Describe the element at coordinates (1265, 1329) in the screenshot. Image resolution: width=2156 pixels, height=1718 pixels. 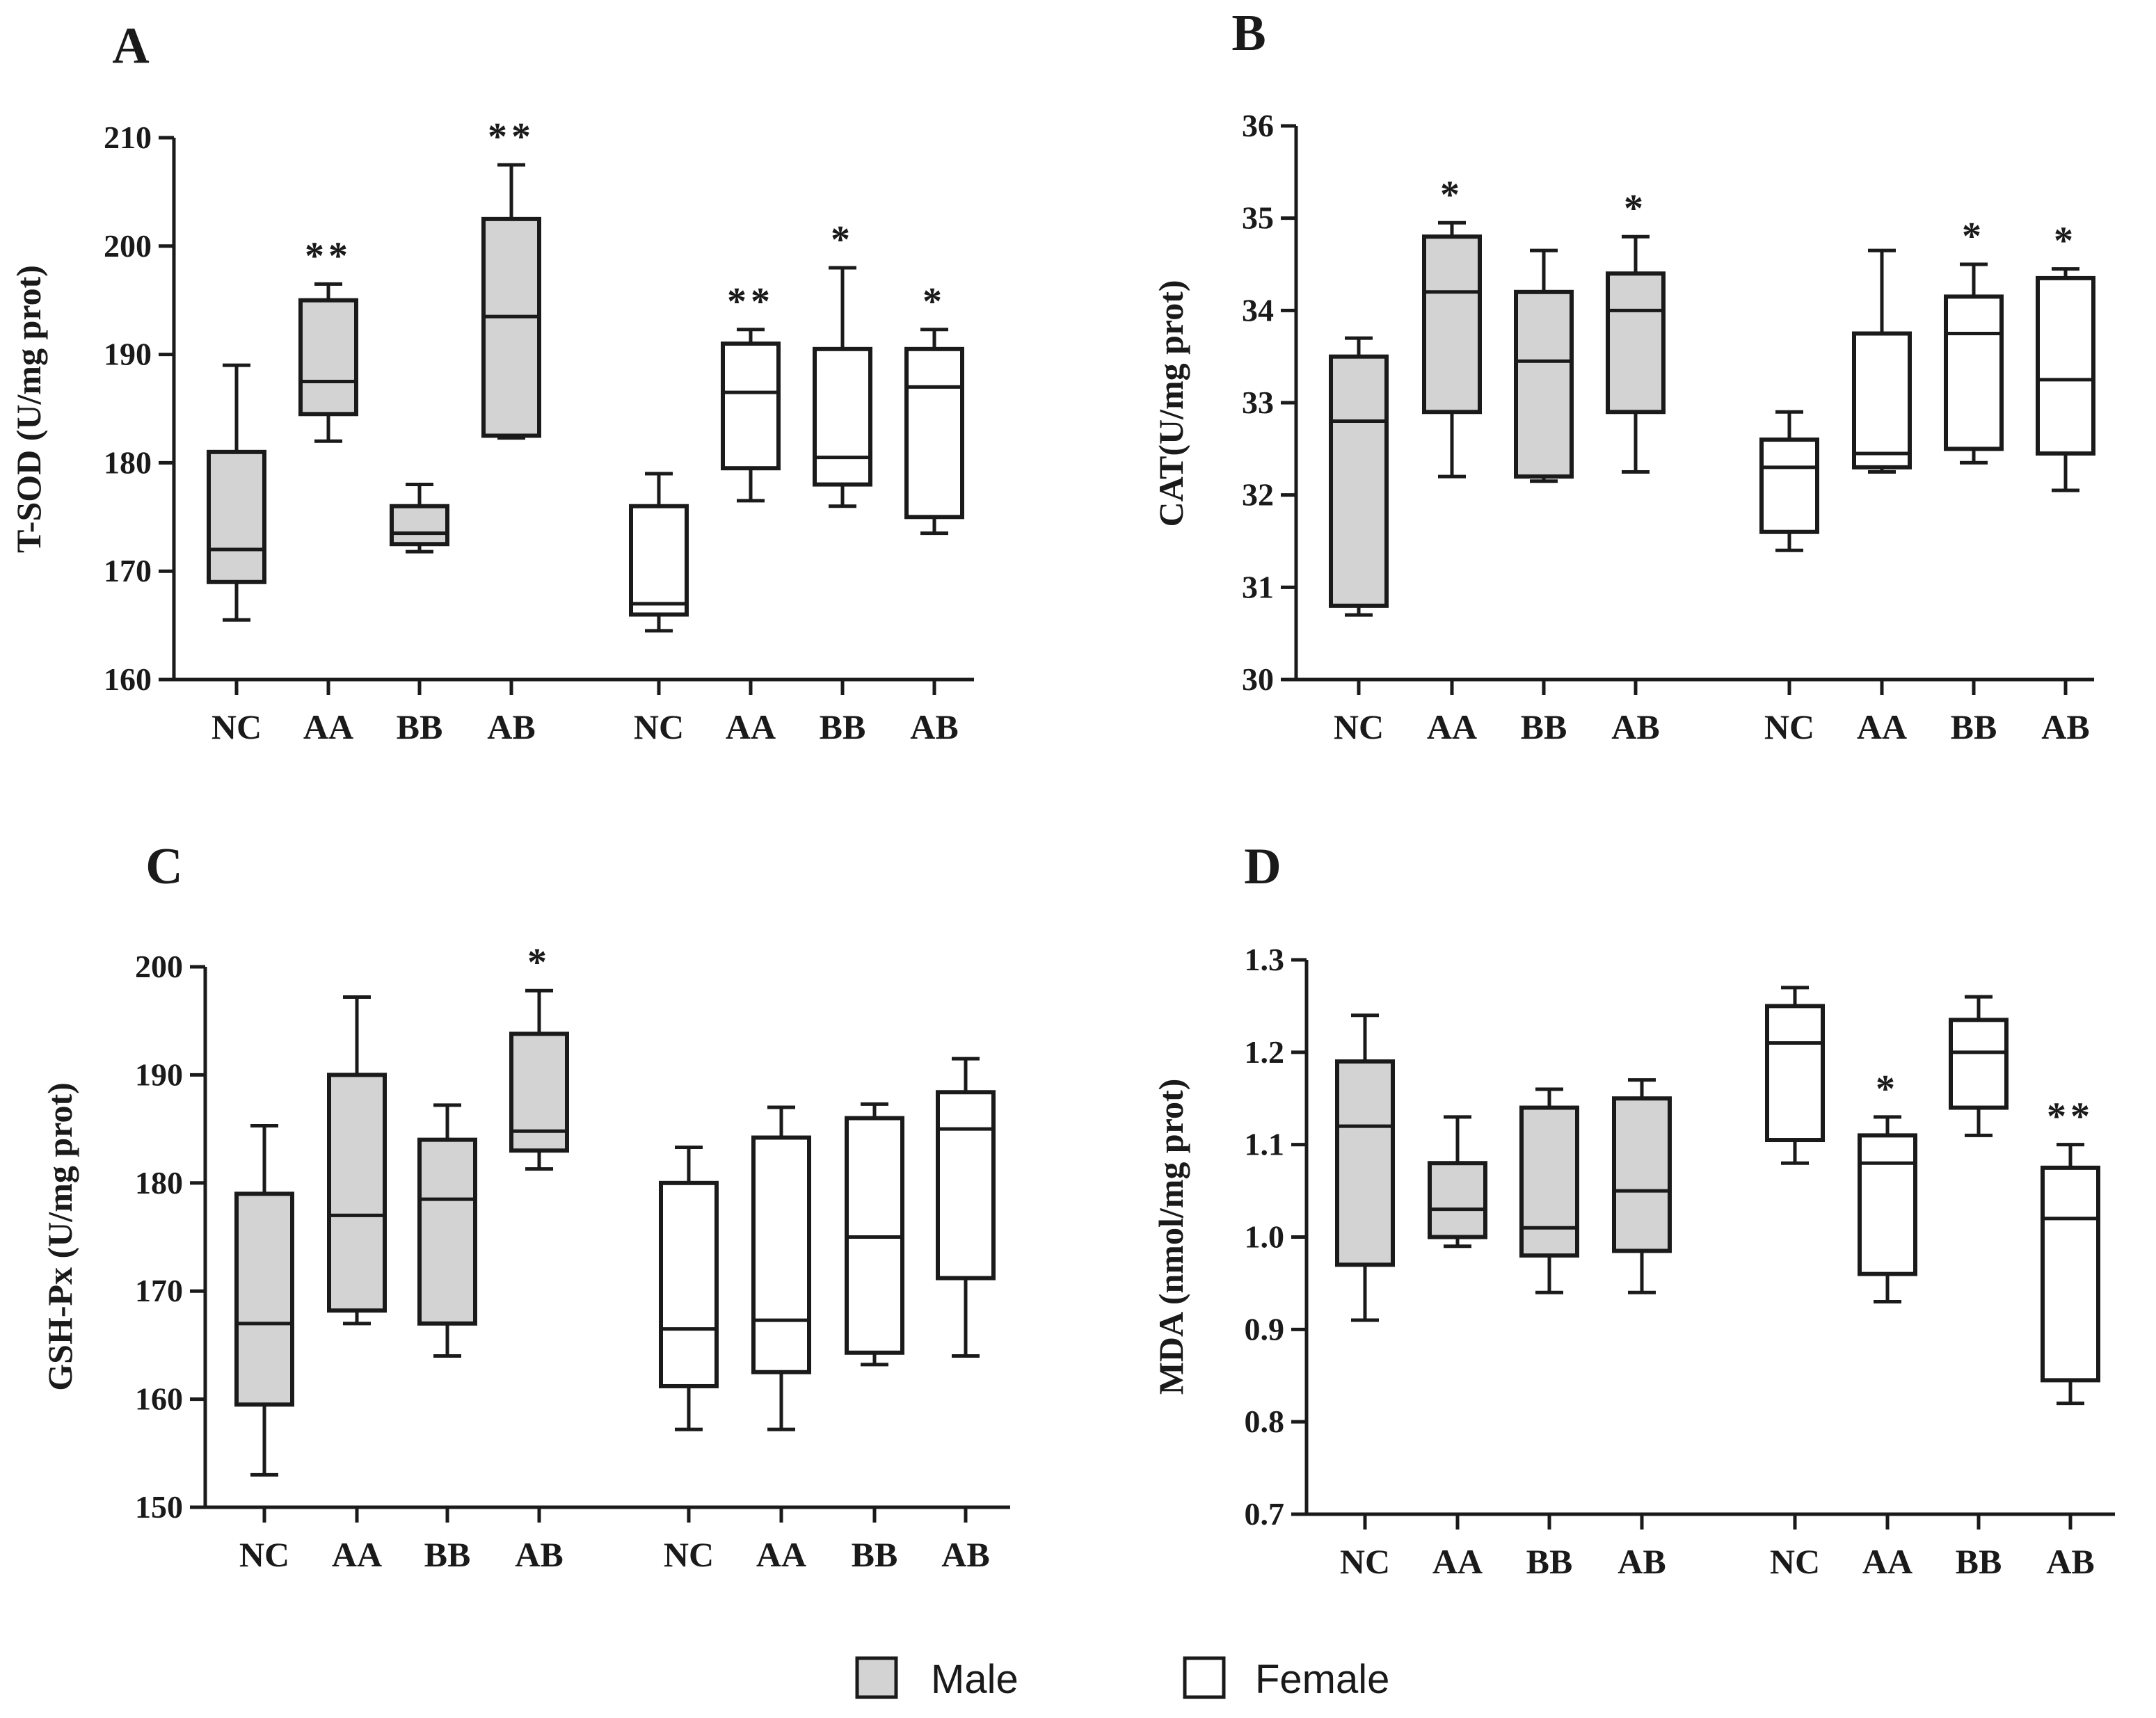
I see `y-tick-label: 0.9` at that location.